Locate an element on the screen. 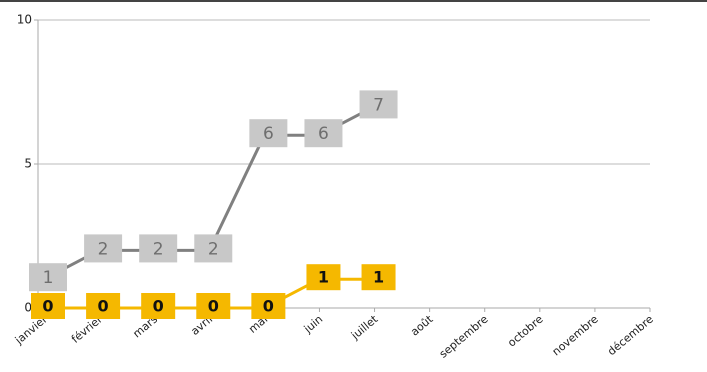 This screenshot has height=372, width=707. x-tick-label: décembre is located at coordinates (630, 335).